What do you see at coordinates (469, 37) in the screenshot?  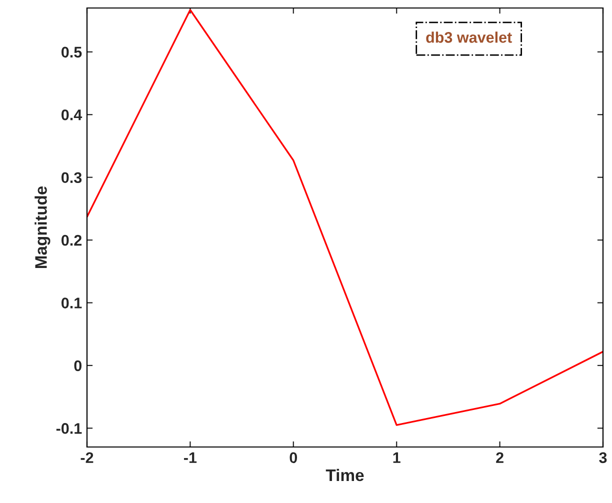 I see `annotation: db3 wavelet` at bounding box center [469, 37].